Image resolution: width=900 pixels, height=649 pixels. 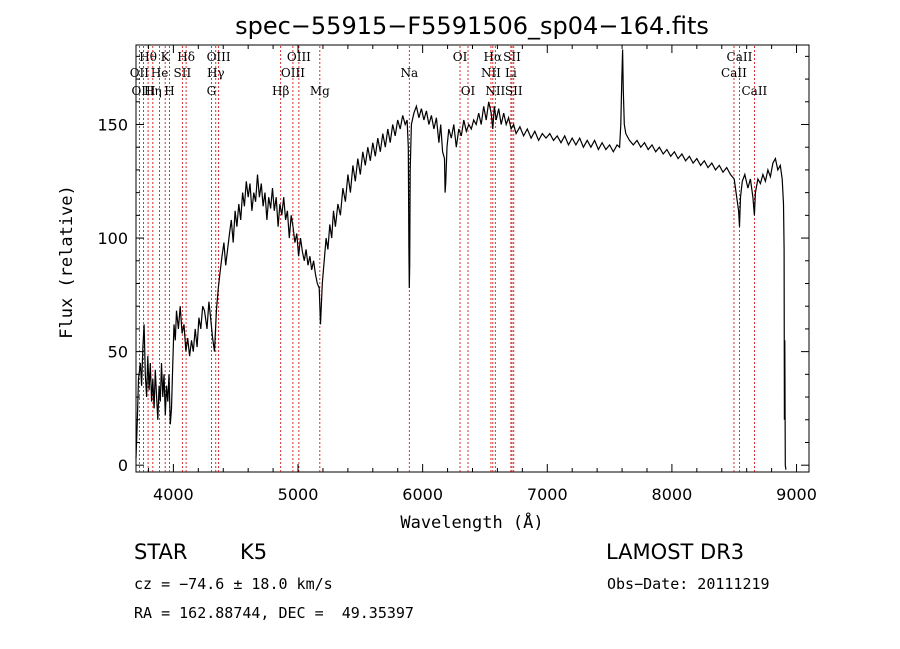 I want to click on x-tick-label: 7000, so click(x=547, y=494).